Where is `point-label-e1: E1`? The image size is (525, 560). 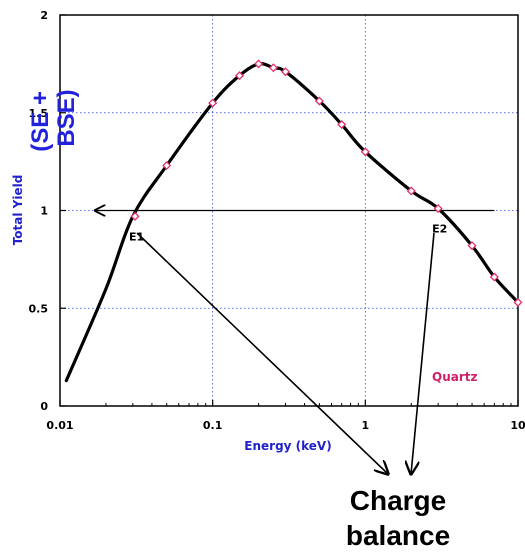 point-label-e1: E1 is located at coordinates (136, 236).